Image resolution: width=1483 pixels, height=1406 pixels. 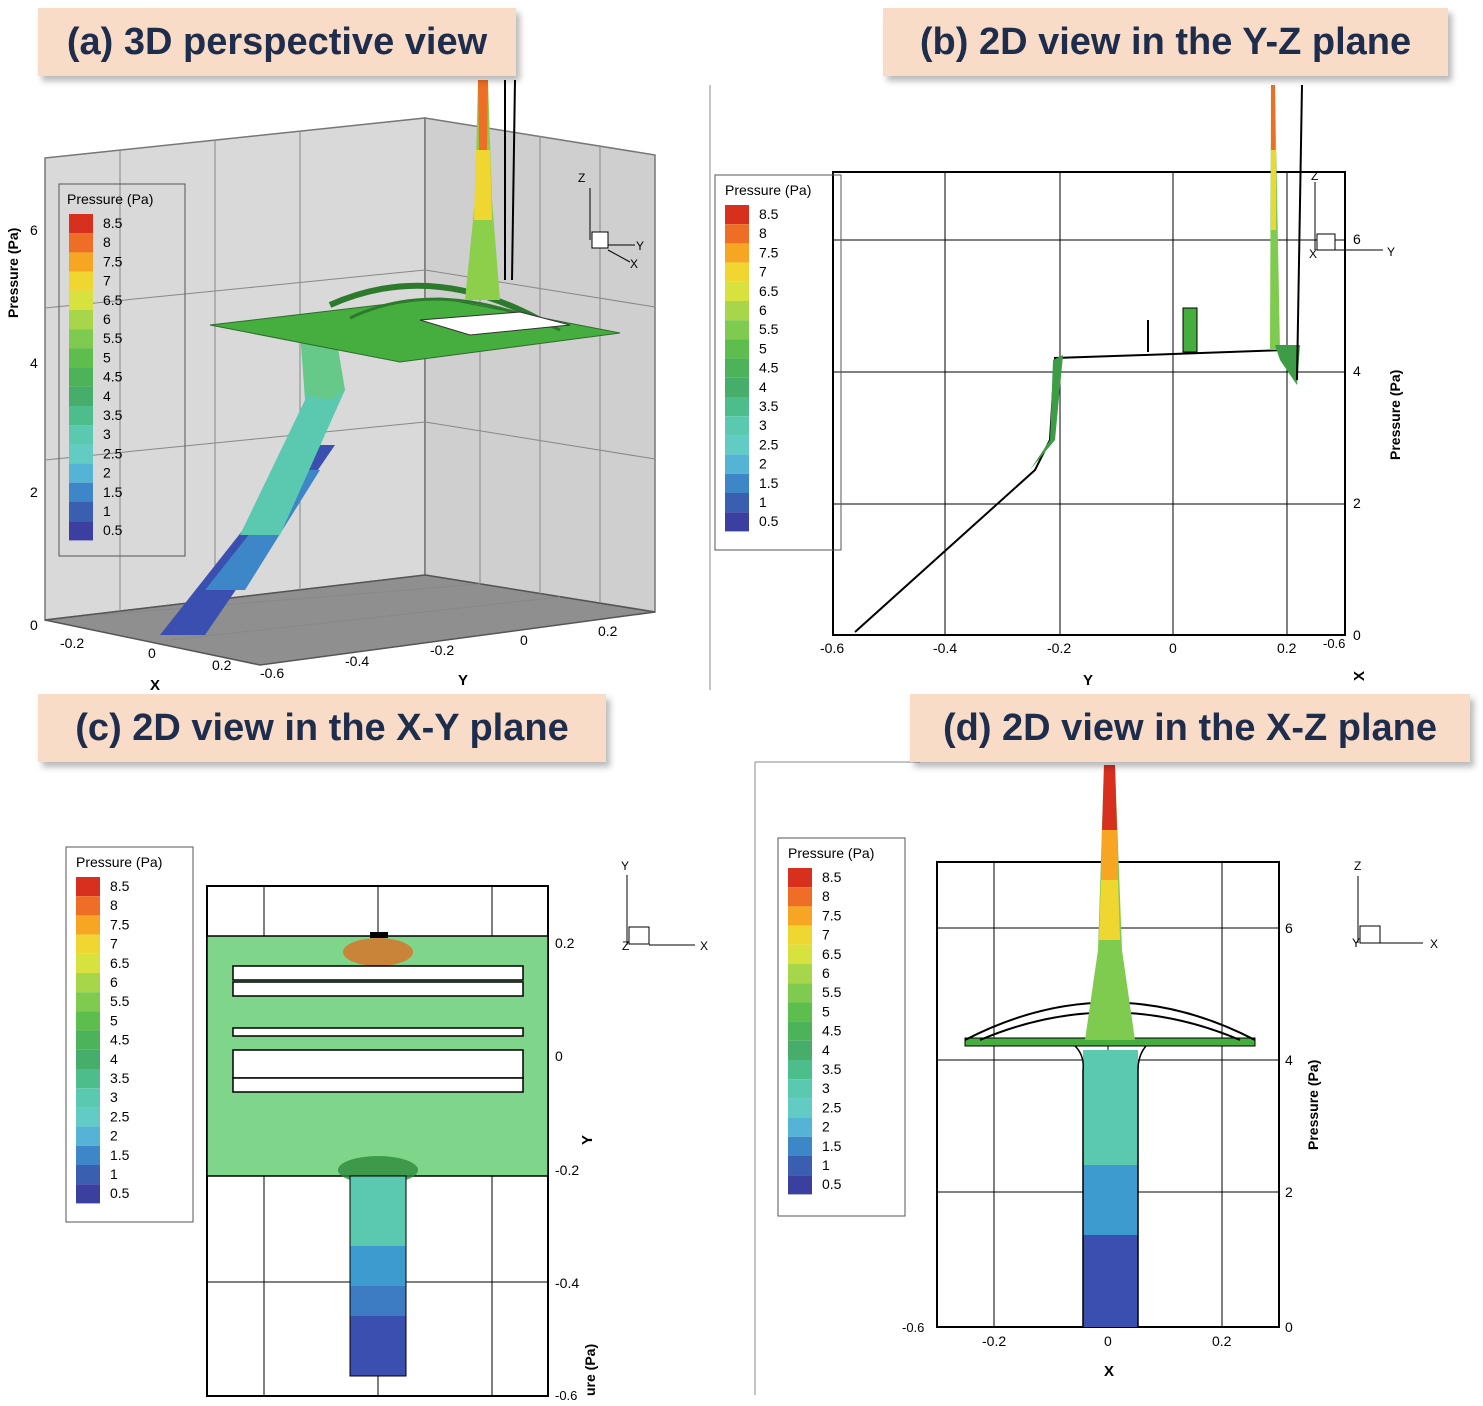 I want to click on right-ticks-d: 6 4 2 0, so click(x=1289, y=1127).